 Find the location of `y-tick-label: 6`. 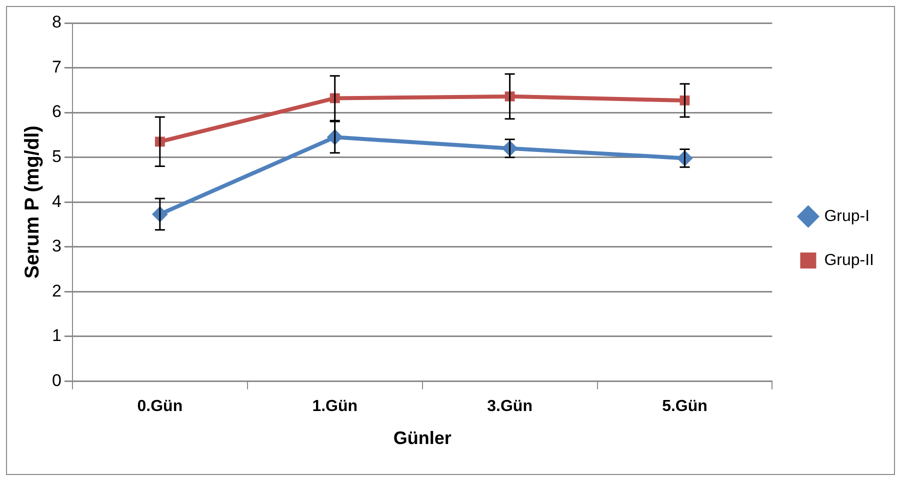

y-tick-label: 6 is located at coordinates (57, 112).